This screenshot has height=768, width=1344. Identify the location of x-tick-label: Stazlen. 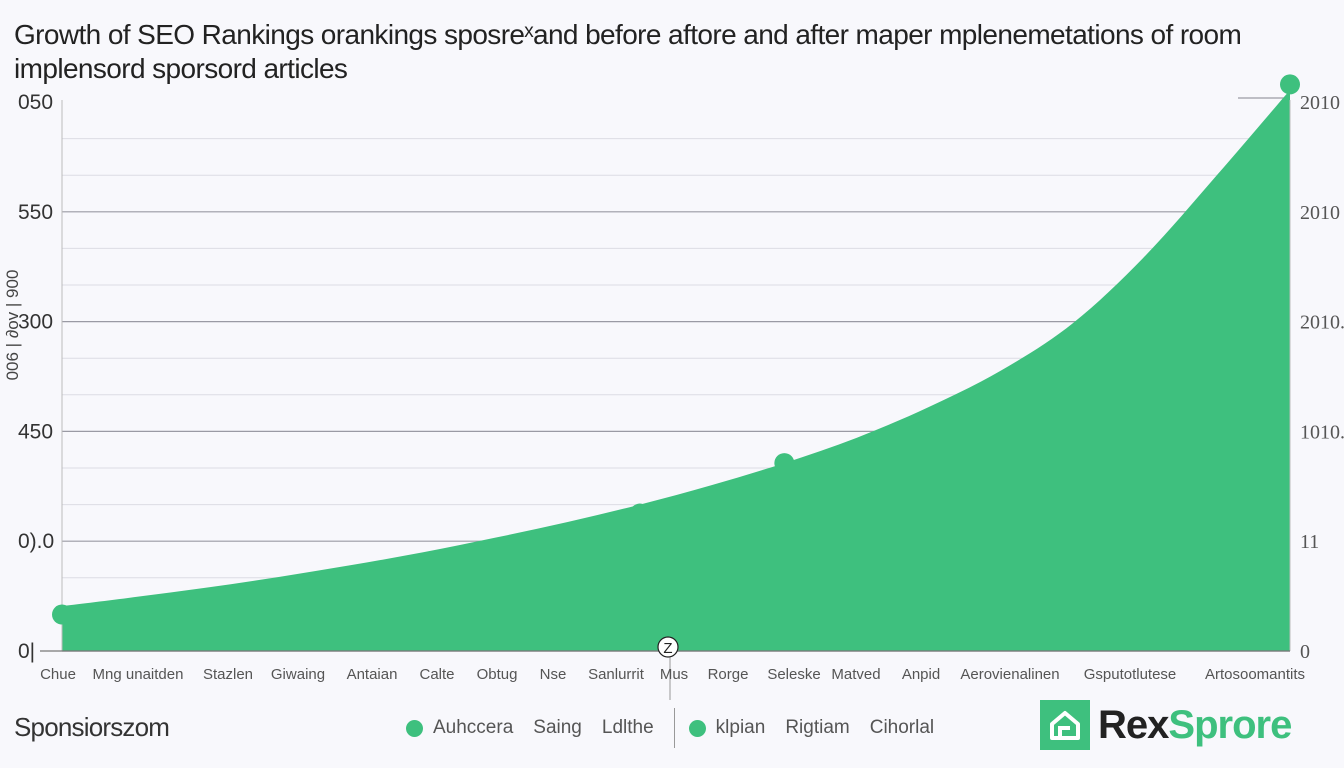
(228, 674).